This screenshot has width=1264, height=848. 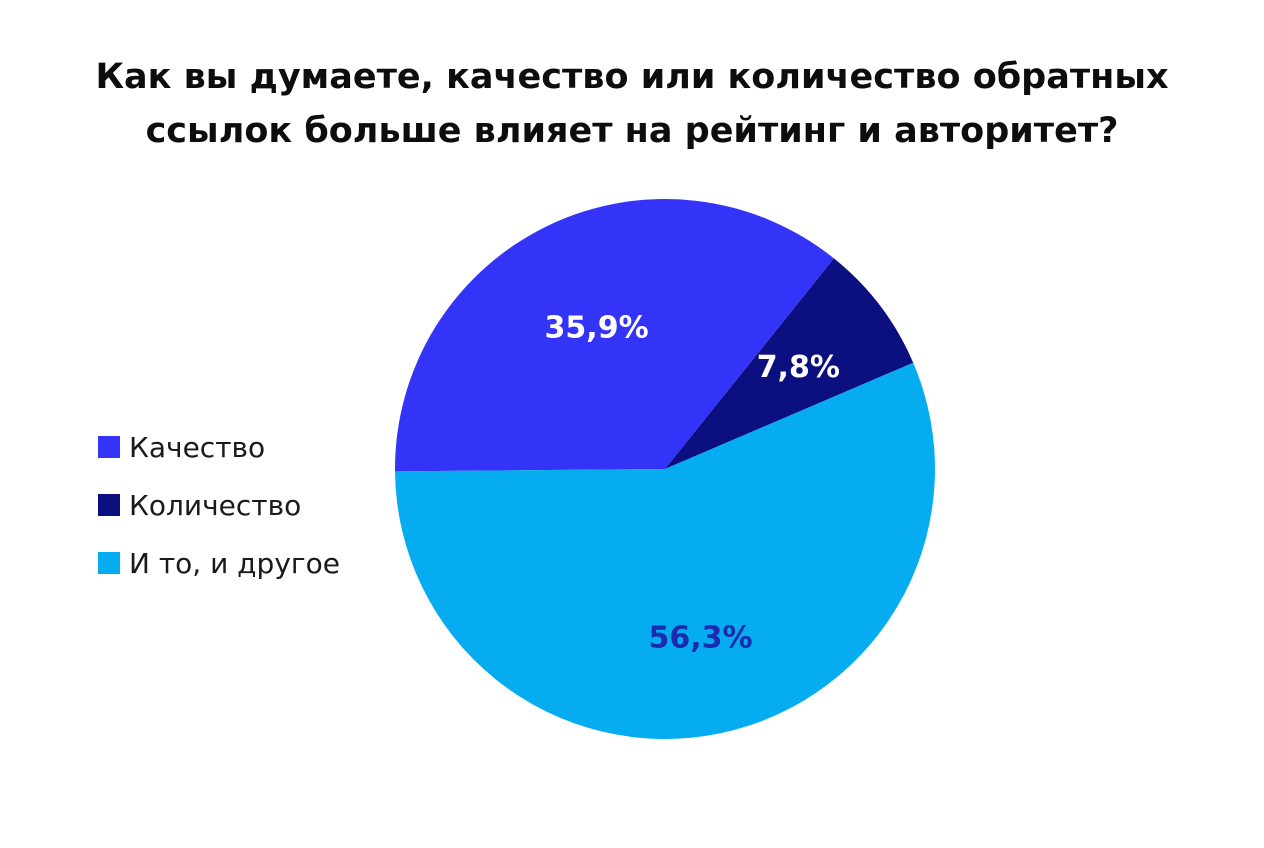 What do you see at coordinates (798, 367) in the screenshot?
I see `pie-label-quantity: 7,8%` at bounding box center [798, 367].